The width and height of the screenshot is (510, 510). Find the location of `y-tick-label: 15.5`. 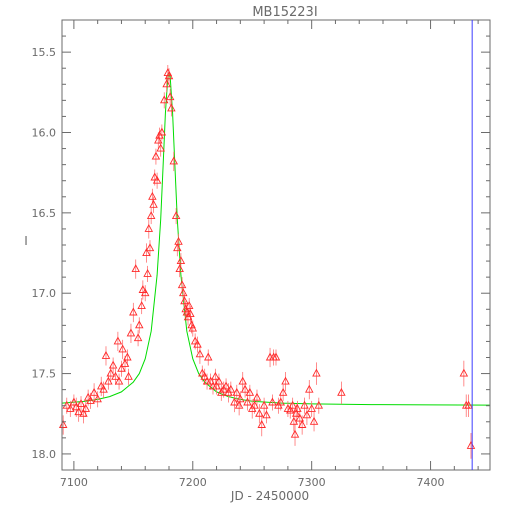

y-tick-label: 15.5 is located at coordinates (44, 52).